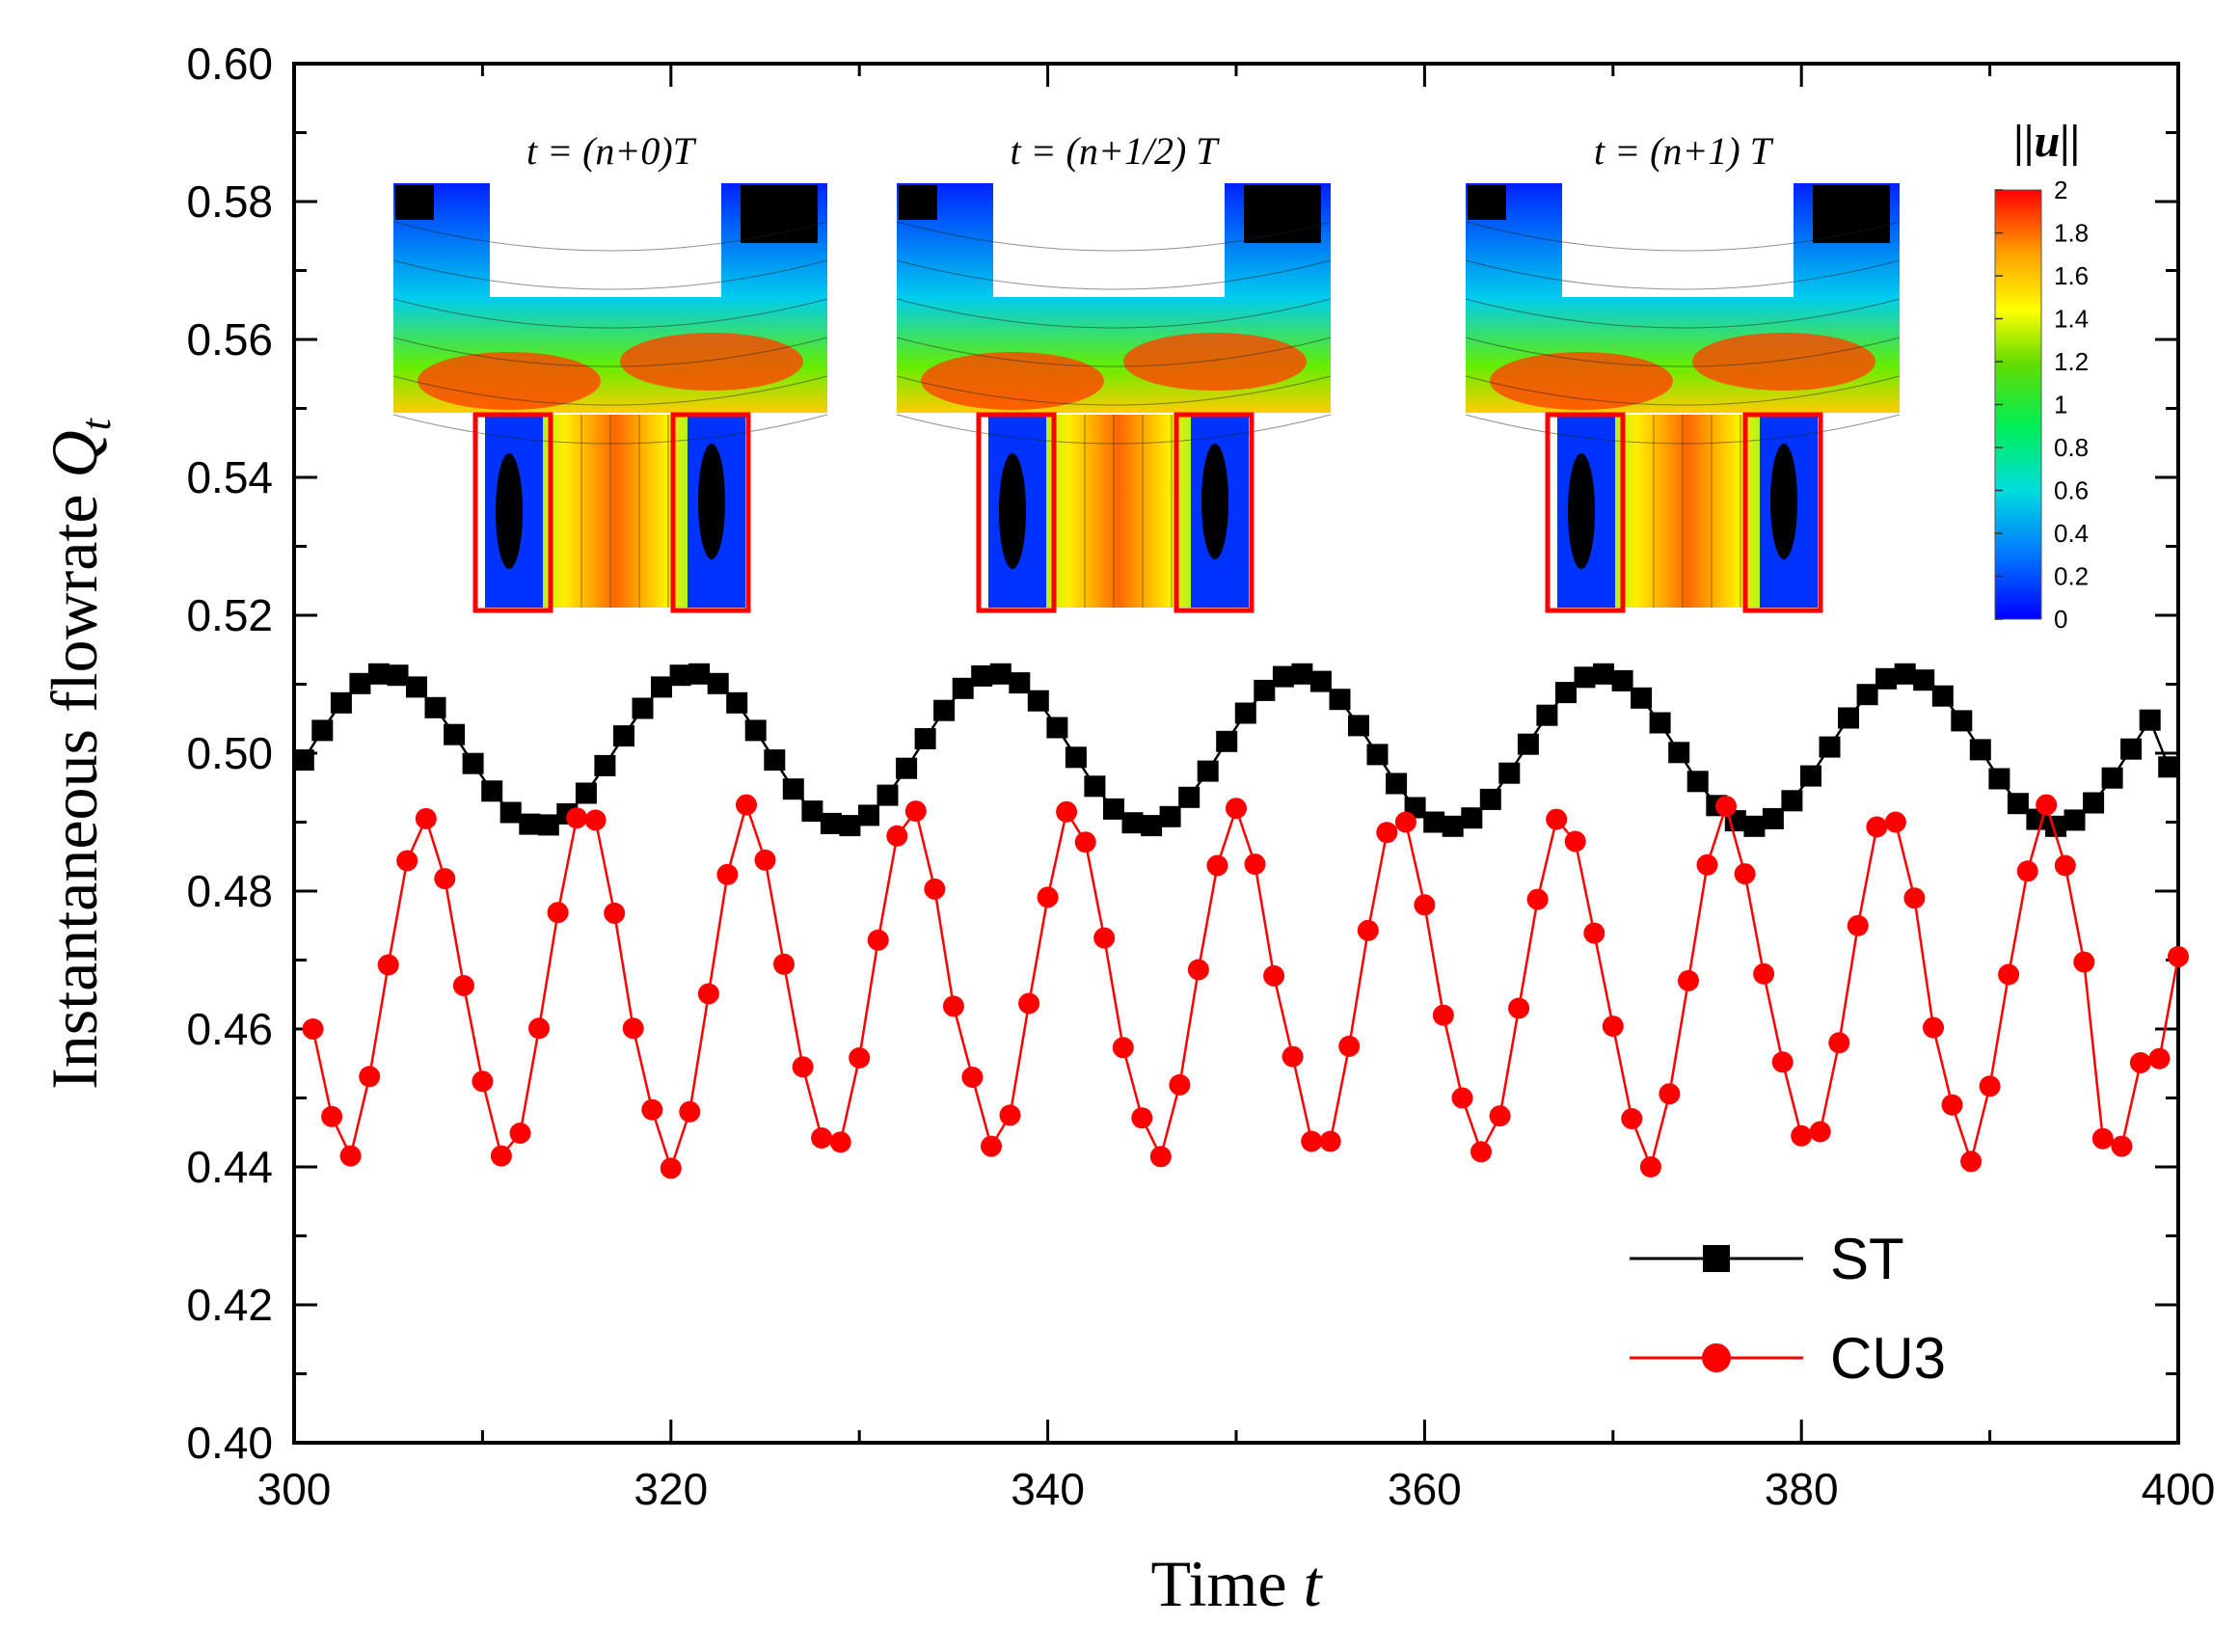 Image resolution: width=2239 pixels, height=1652 pixels. What do you see at coordinates (1236, 750) in the screenshot?
I see `series-line` at bounding box center [1236, 750].